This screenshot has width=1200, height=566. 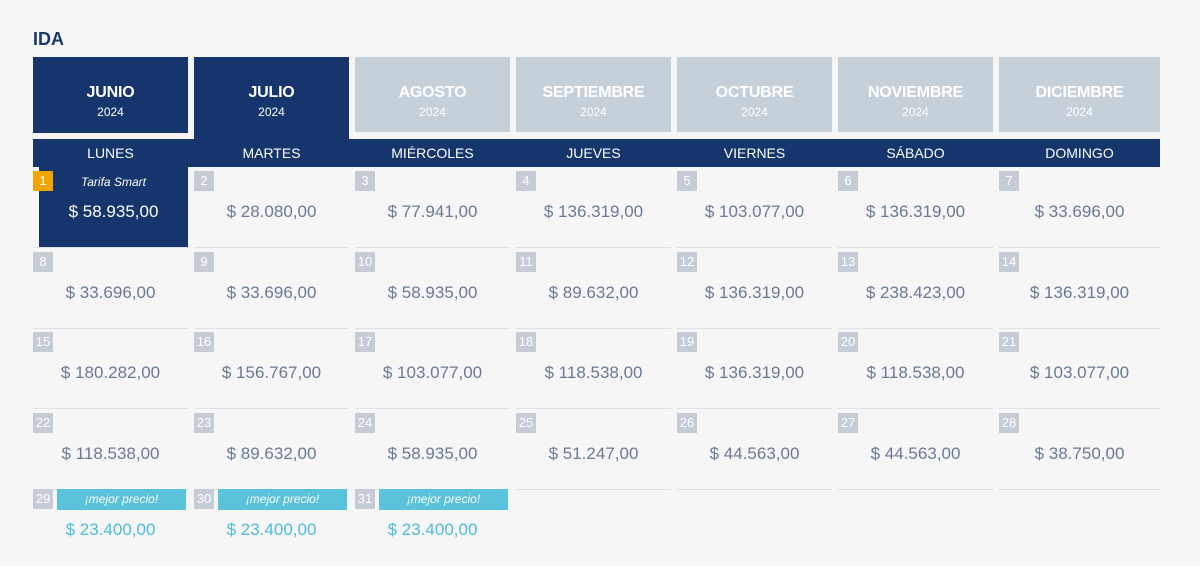 What do you see at coordinates (48, 39) in the screenshot?
I see `section-title: IDA` at bounding box center [48, 39].